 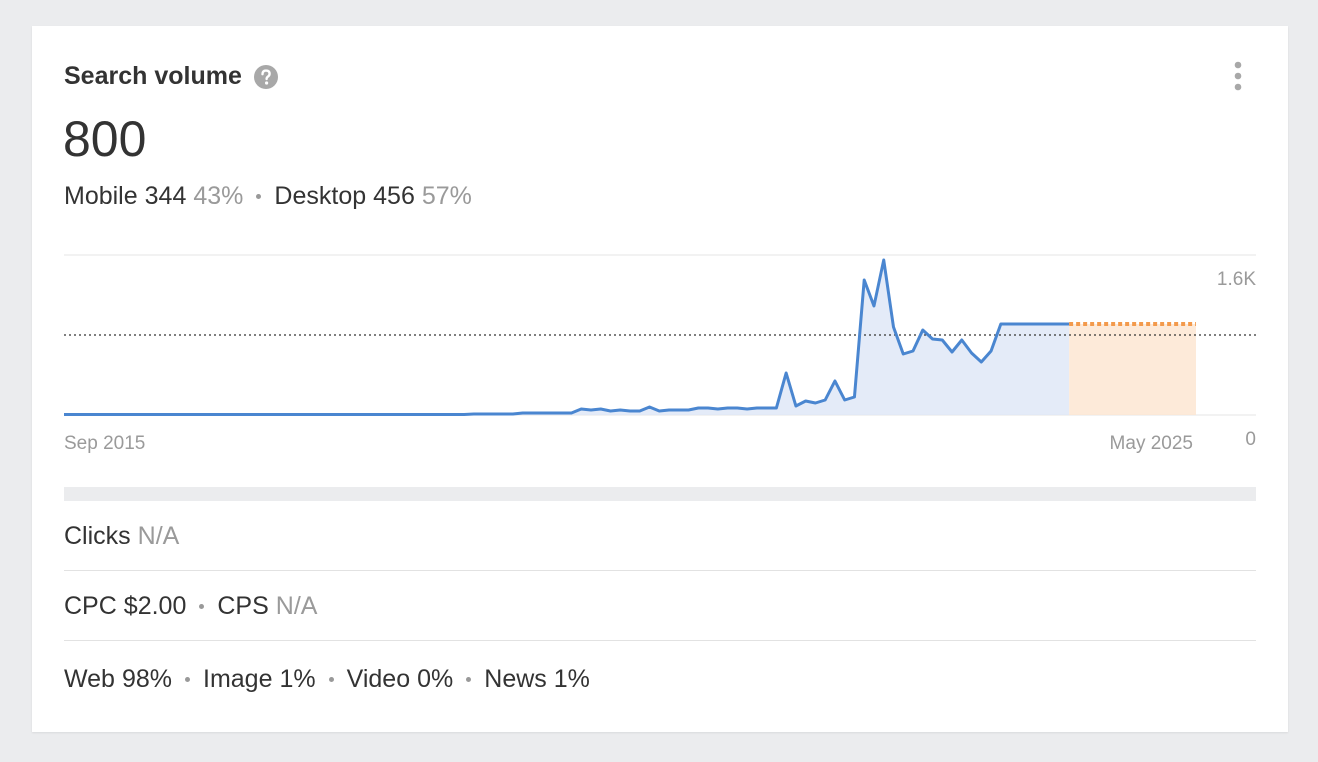 What do you see at coordinates (104, 443) in the screenshot?
I see `x-tick-label: Sep 2015` at bounding box center [104, 443].